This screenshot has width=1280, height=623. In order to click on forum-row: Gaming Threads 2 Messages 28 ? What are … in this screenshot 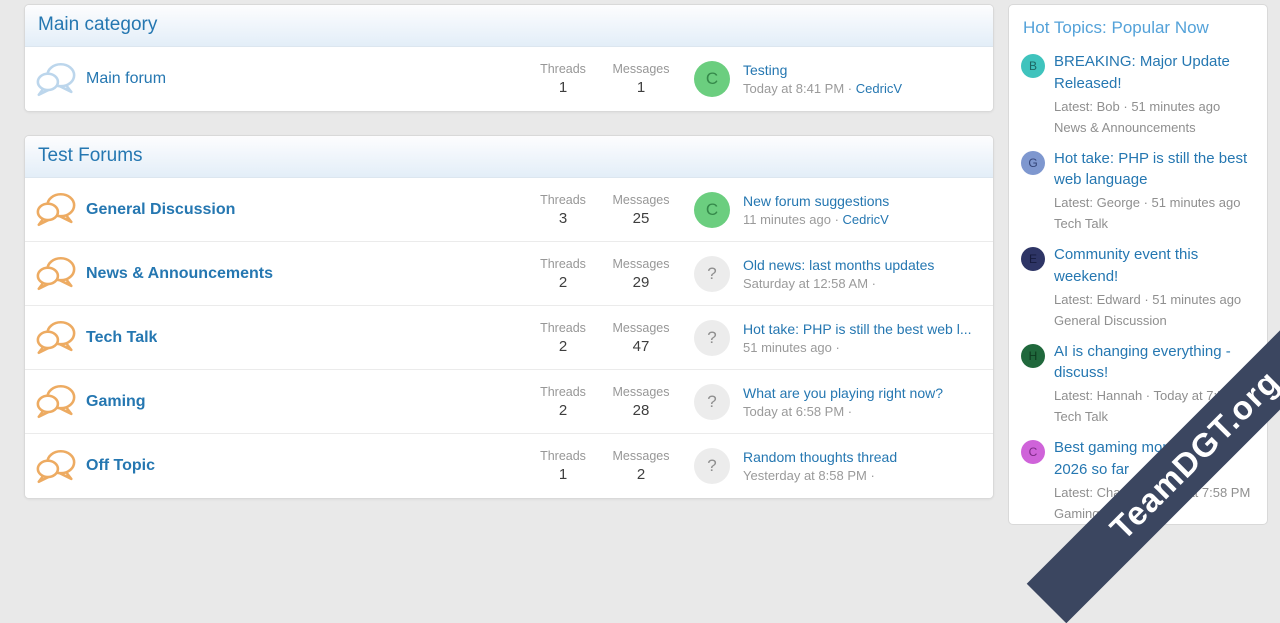, I will do `click(509, 402)`.